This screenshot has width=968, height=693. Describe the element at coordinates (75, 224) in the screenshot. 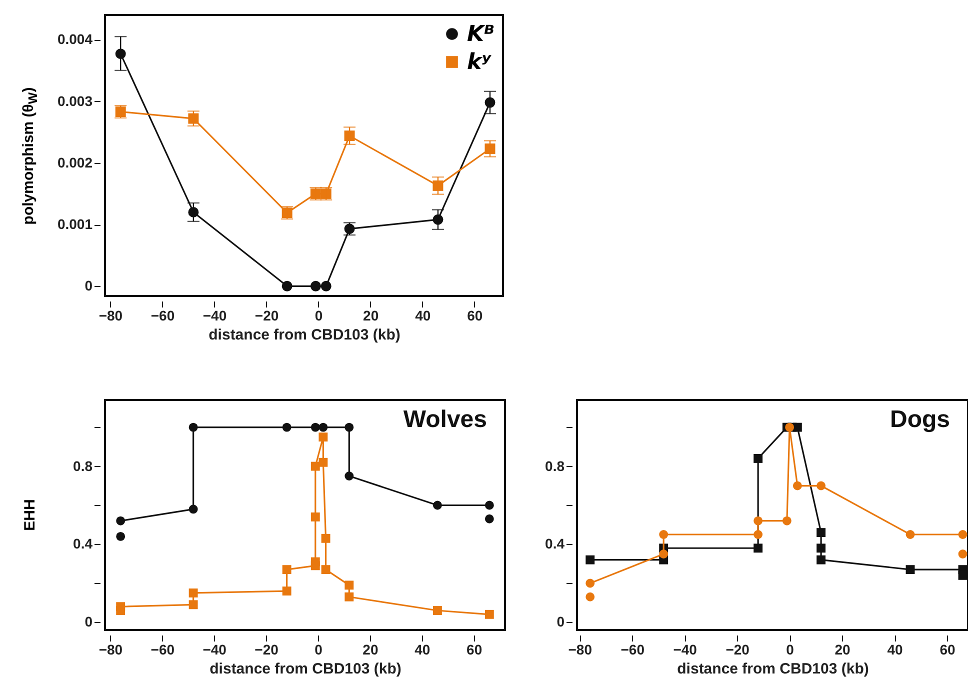

I see `y-tick-label: 0.001` at that location.